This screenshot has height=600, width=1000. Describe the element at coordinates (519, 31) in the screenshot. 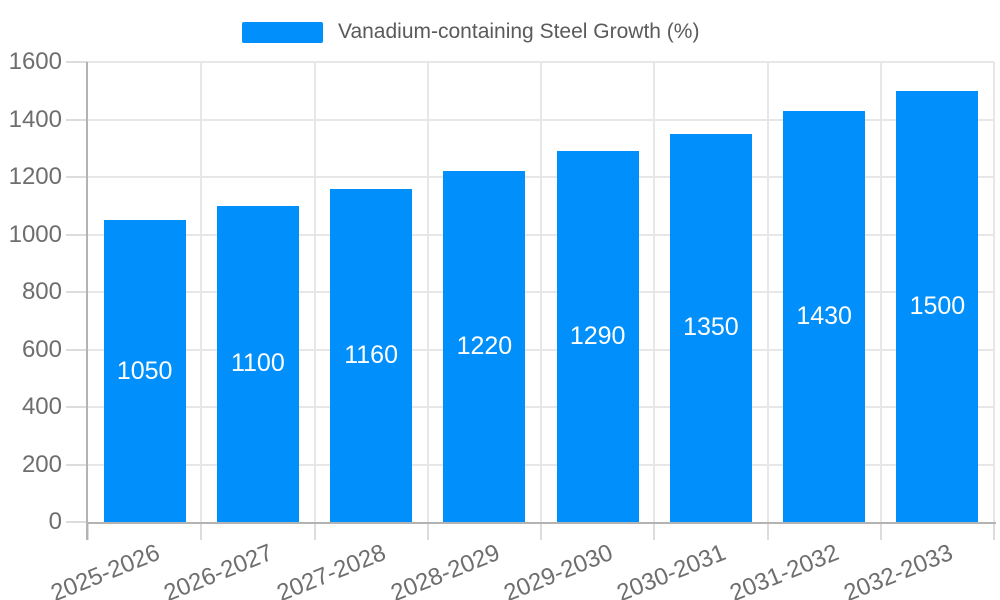

I see `legend-label: Vanadium-containing Steel Growth (%)` at that location.